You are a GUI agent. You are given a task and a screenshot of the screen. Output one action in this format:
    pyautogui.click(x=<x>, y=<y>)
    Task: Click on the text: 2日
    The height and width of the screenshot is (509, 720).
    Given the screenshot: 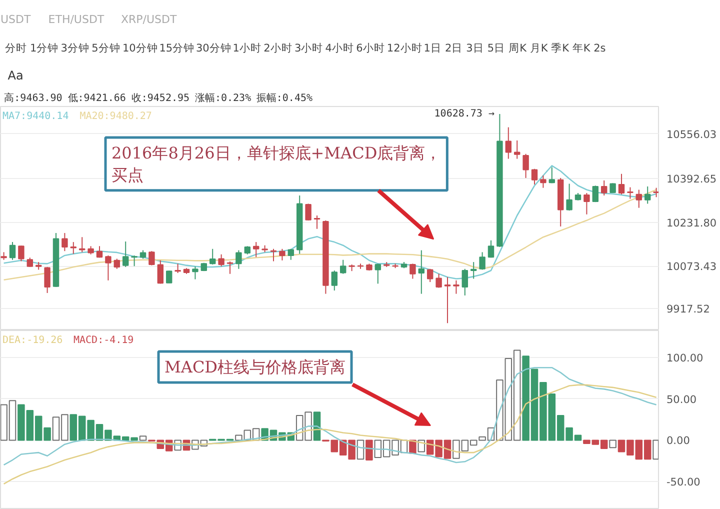 What is the action you would take?
    pyautogui.click(x=453, y=48)
    